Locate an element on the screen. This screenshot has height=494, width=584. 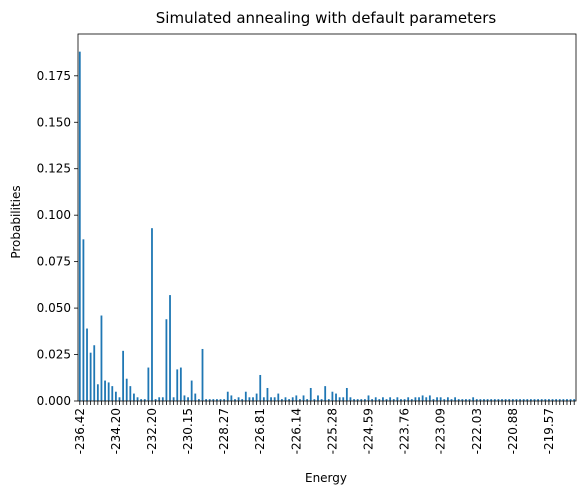
x-tick-label: -224.59 is located at coordinates (369, 431).